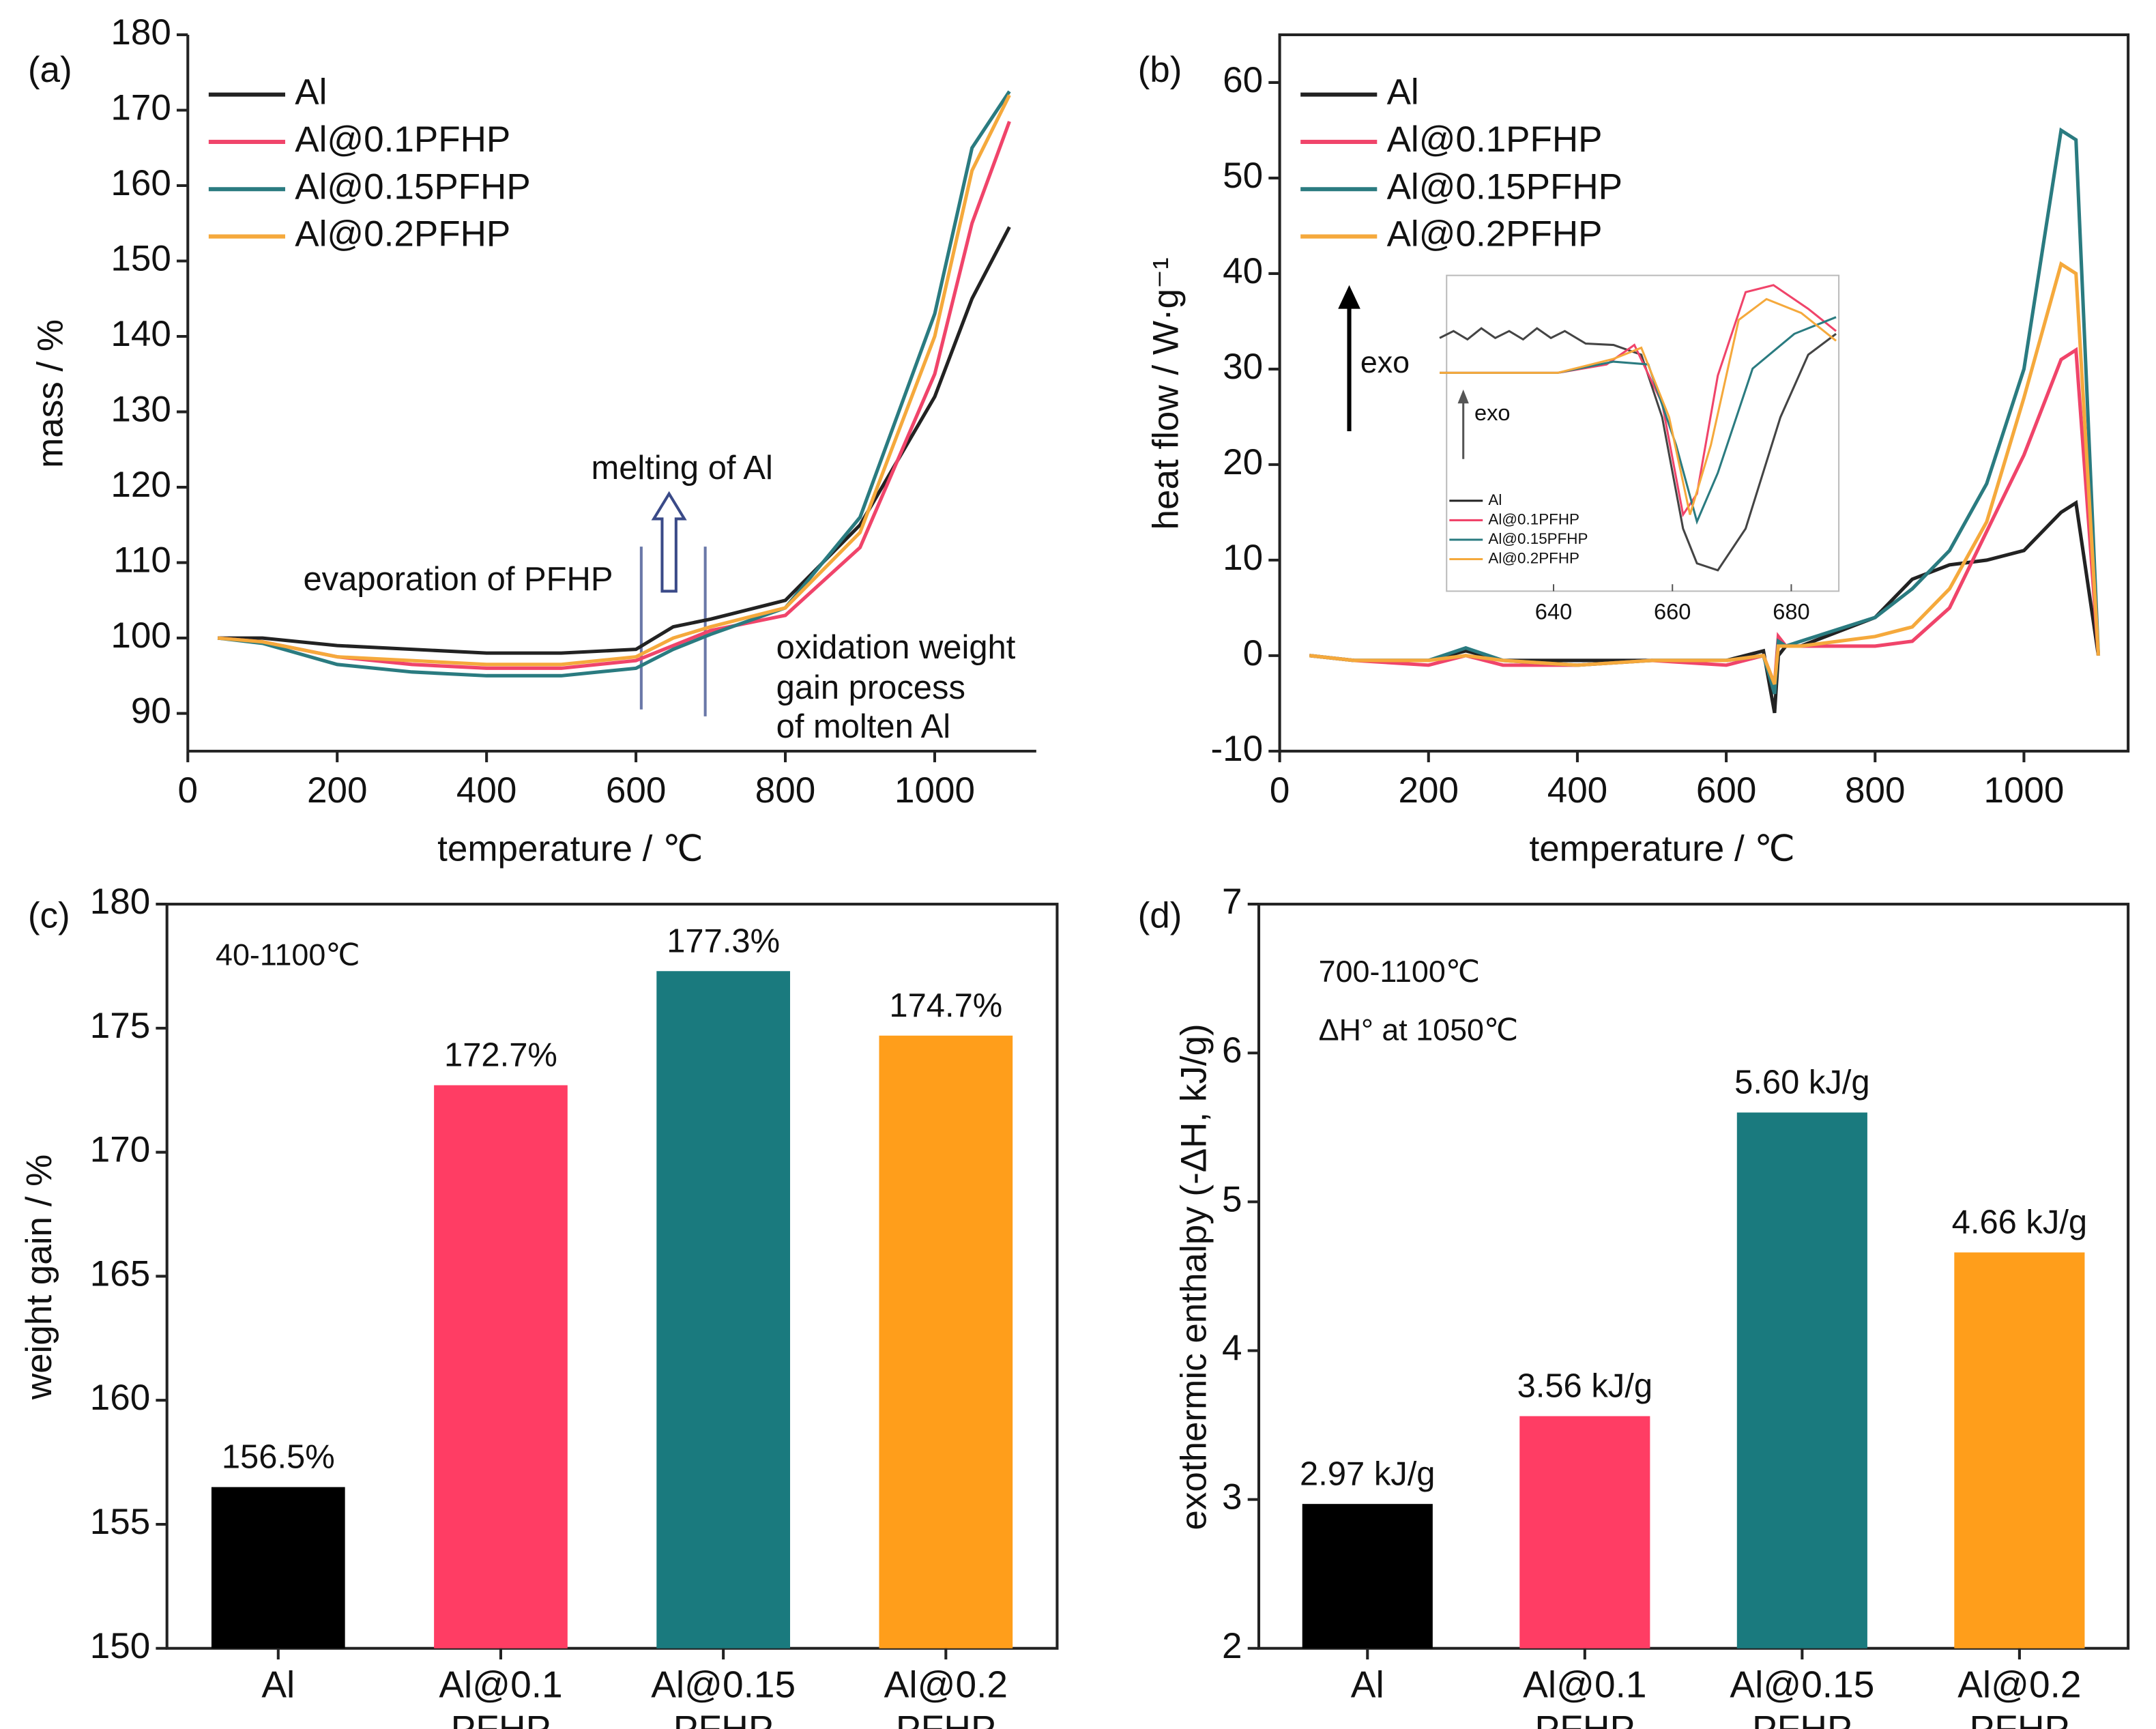 Image resolution: width=2156 pixels, height=1729 pixels. What do you see at coordinates (1553, 611) in the screenshot?
I see `inset-x-tick-label: 640` at bounding box center [1553, 611].